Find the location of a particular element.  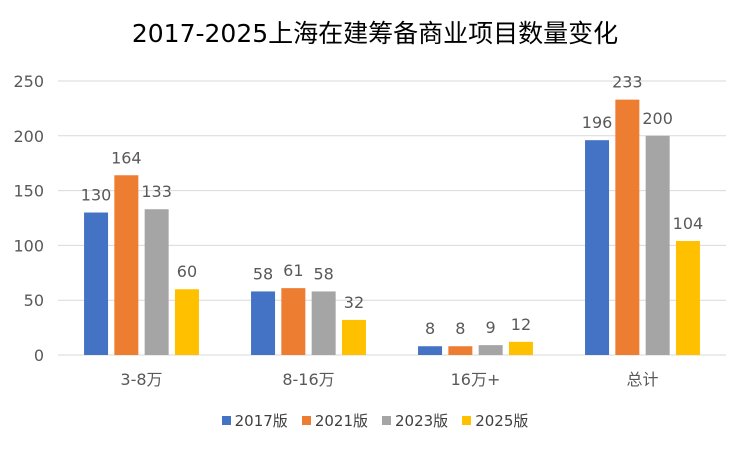

data-label: 104 is located at coordinates (688, 223).